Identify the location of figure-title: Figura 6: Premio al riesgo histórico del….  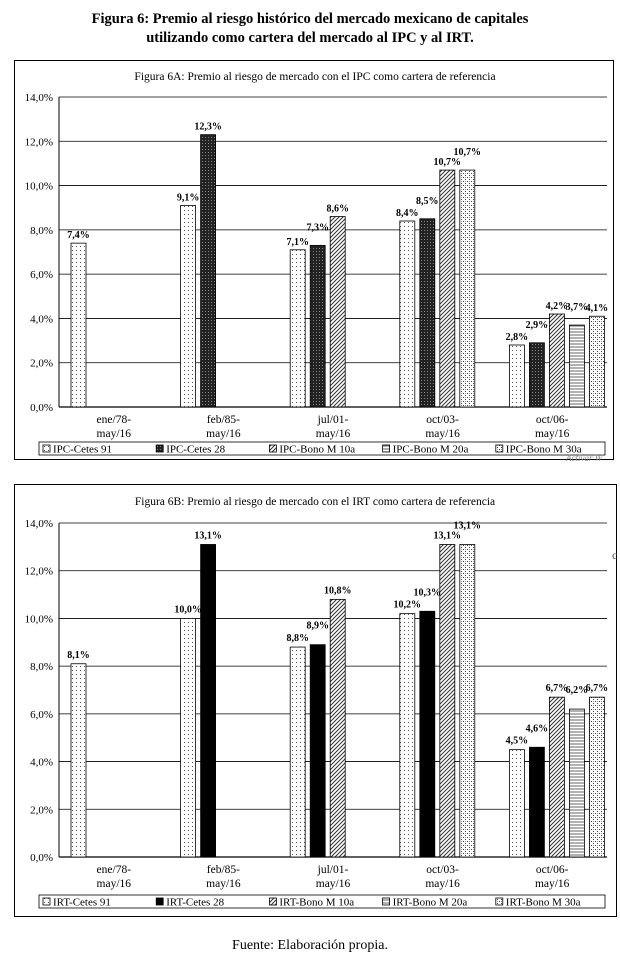
(310, 29).